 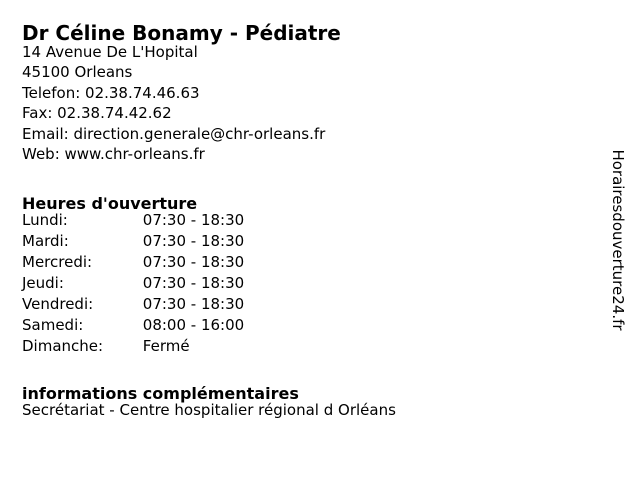 I want to click on day-label: Mercredi:, so click(x=57, y=262).